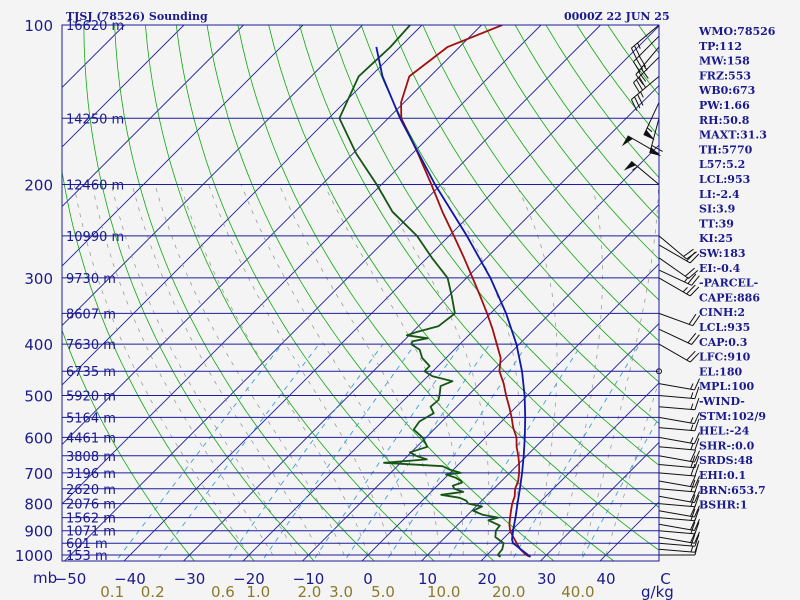 This screenshot has height=600, width=800. I want to click on wind-barbs, so click(661, 290).